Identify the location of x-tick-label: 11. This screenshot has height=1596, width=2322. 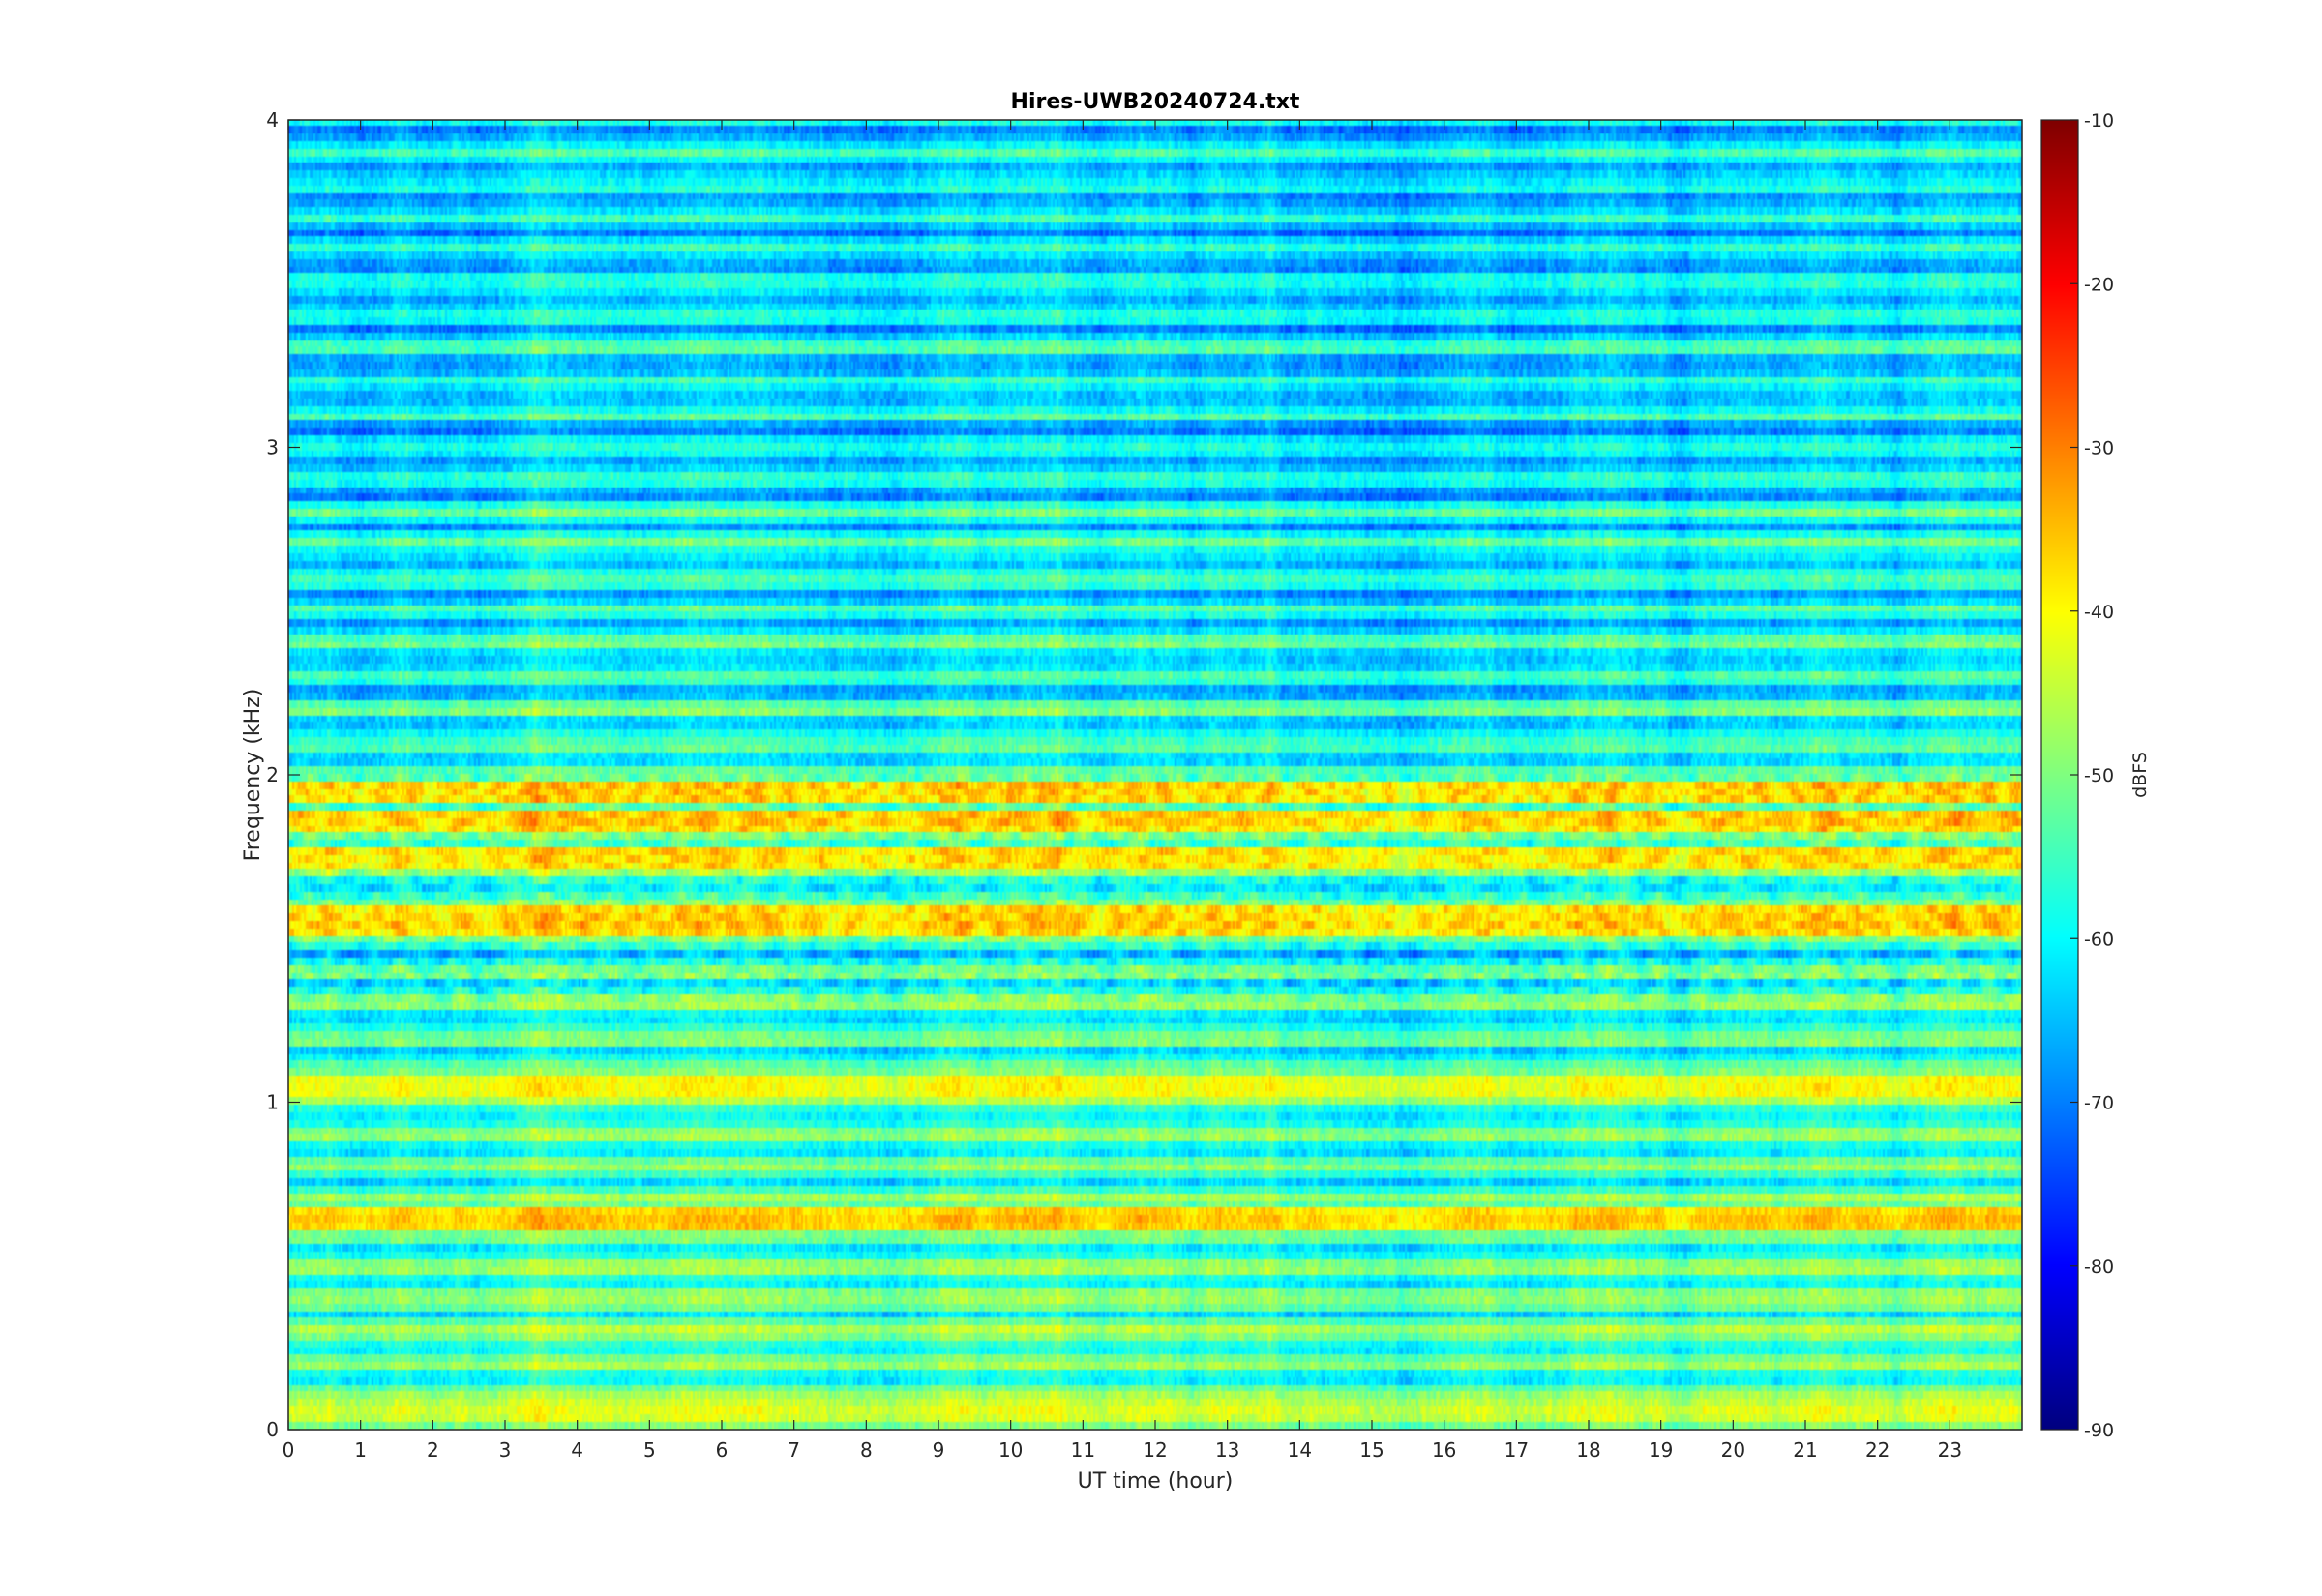
(1083, 1450).